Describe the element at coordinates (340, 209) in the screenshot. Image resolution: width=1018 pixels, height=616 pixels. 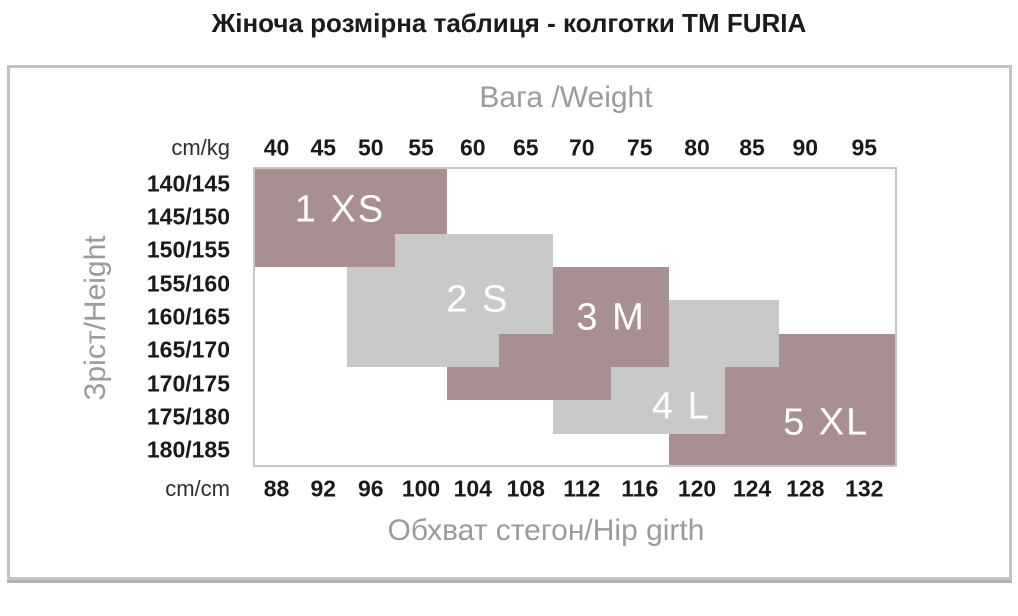
I see `size-label: 1 XS` at that location.